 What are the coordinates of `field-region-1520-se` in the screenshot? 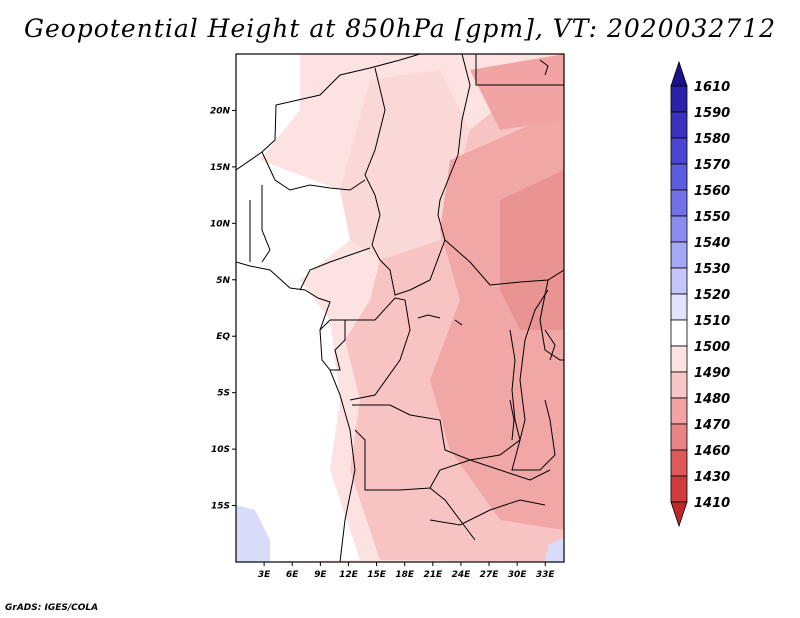 It's located at (554, 550).